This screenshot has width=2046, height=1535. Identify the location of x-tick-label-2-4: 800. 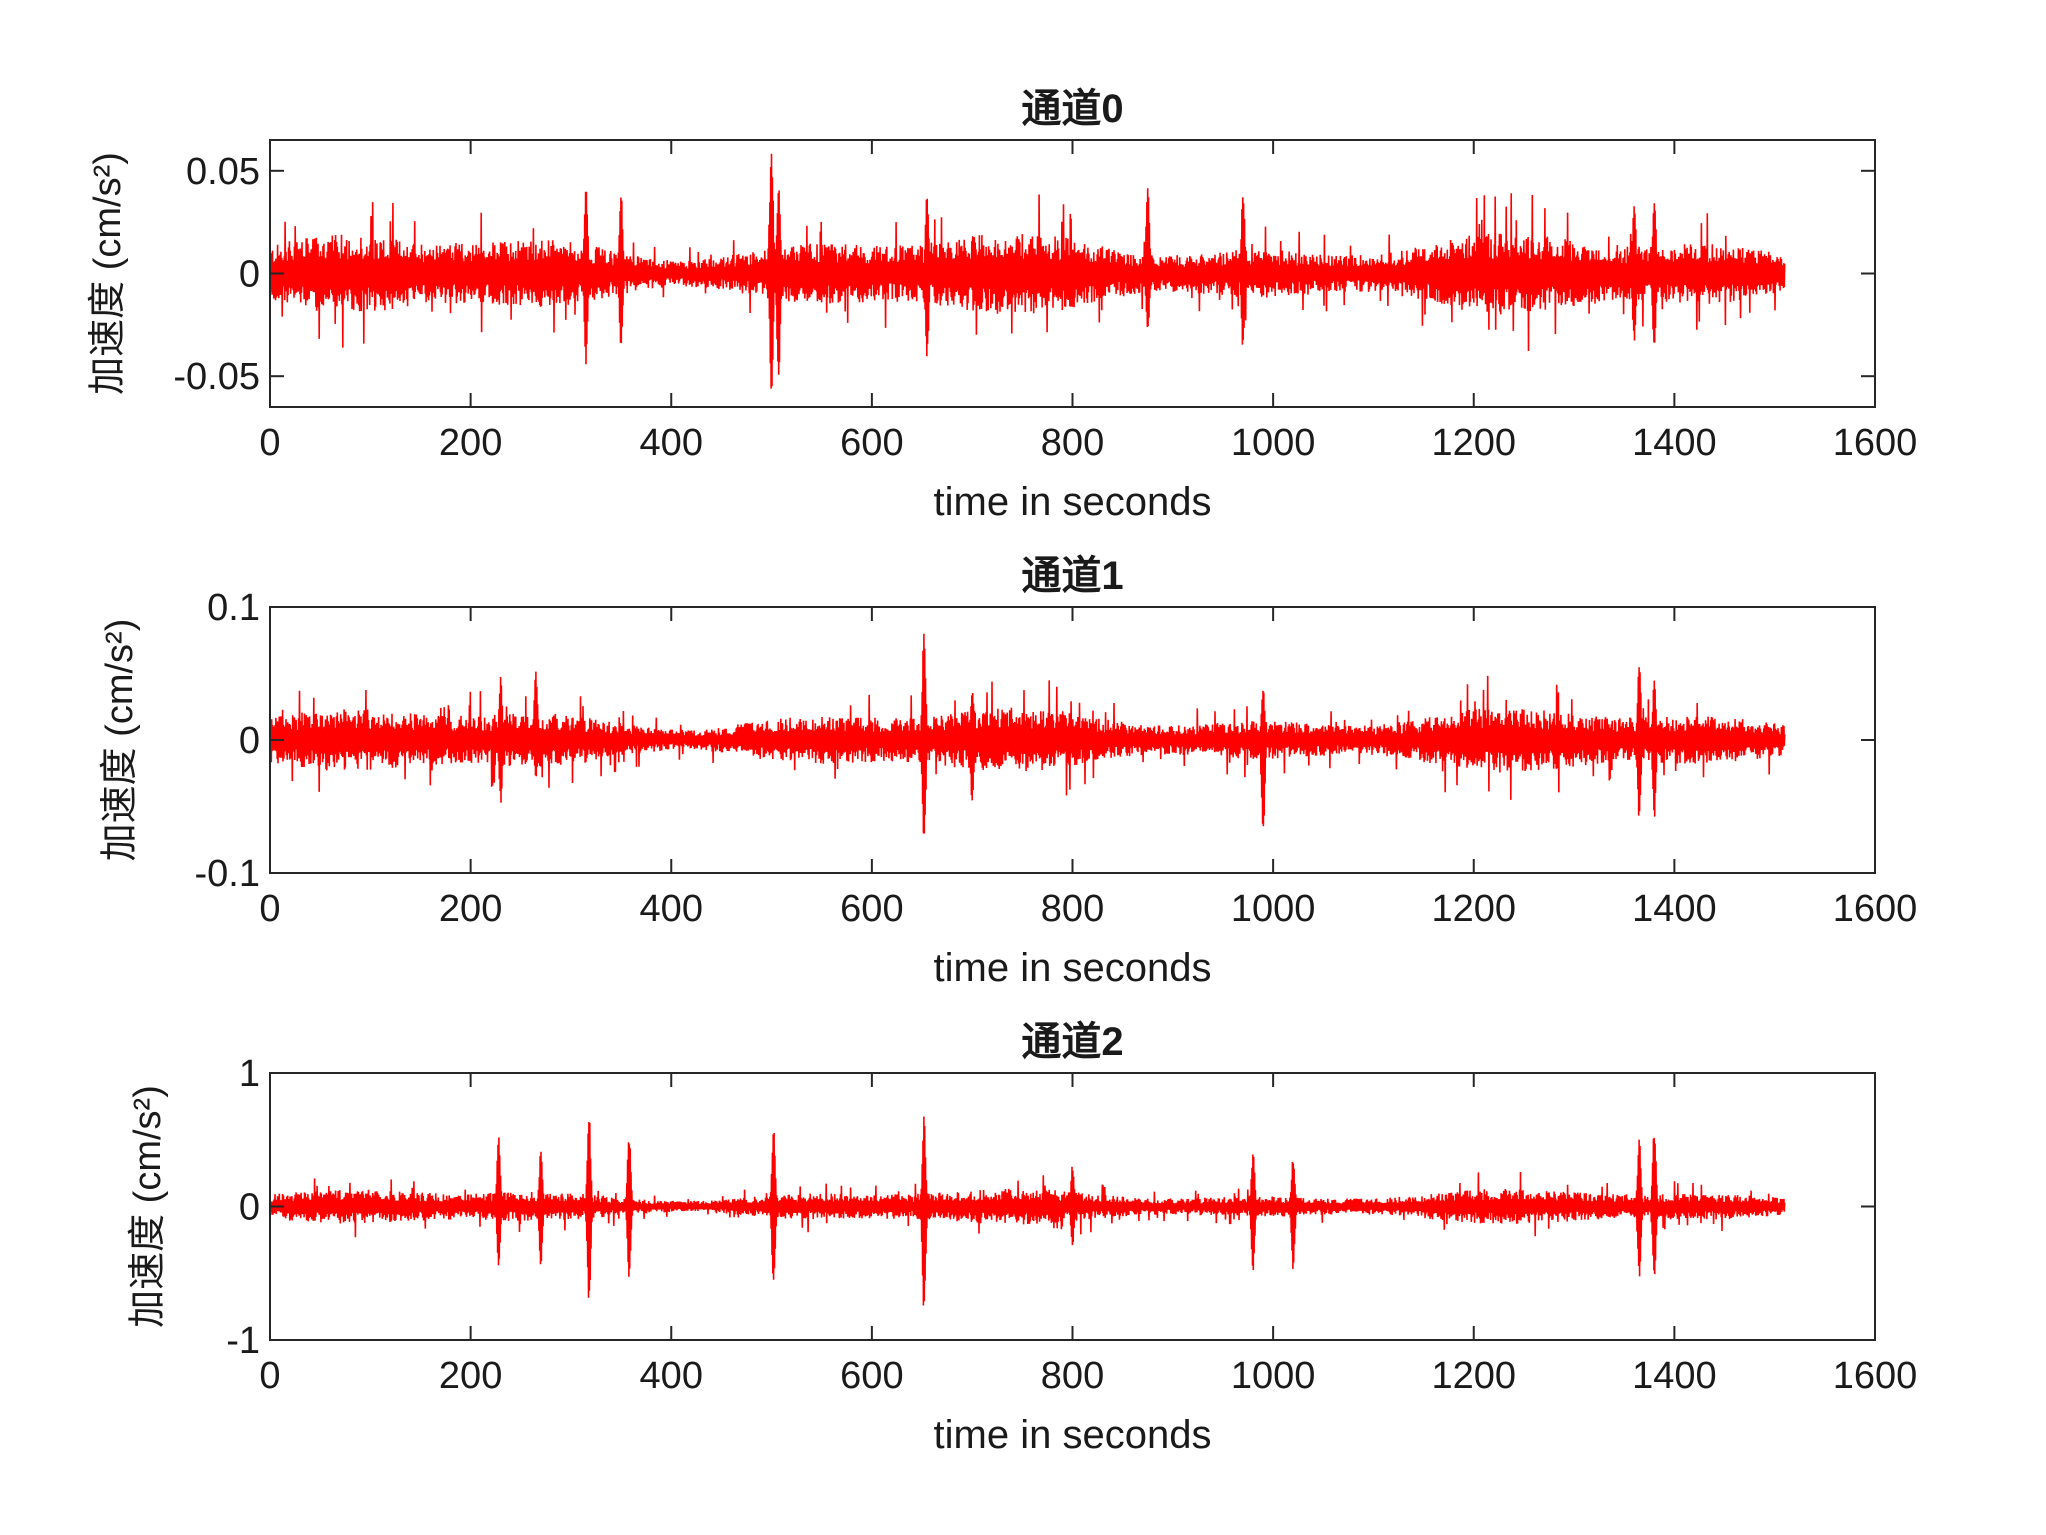
(1072, 1376).